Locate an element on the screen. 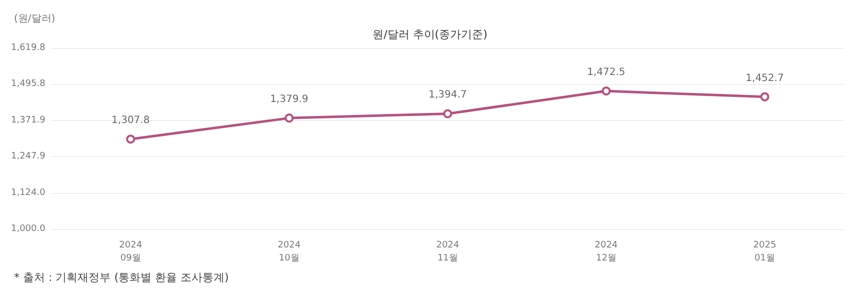 This screenshot has width=860, height=299. data-label: 1,452.7 is located at coordinates (765, 78).